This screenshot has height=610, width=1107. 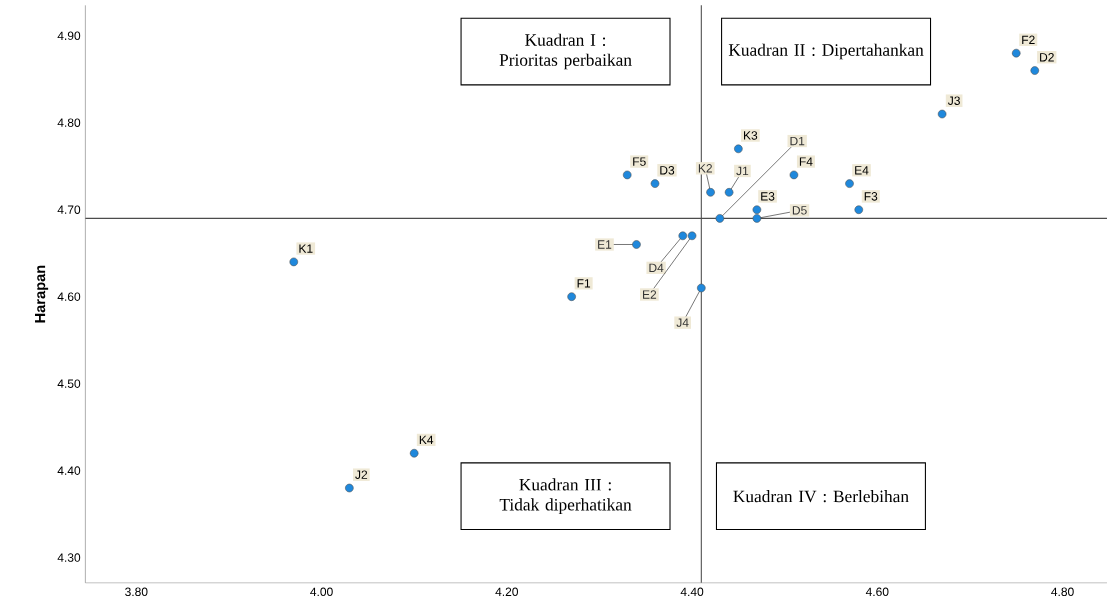 What do you see at coordinates (321, 592) in the screenshot?
I see `x-tick-label: 4.00` at bounding box center [321, 592].